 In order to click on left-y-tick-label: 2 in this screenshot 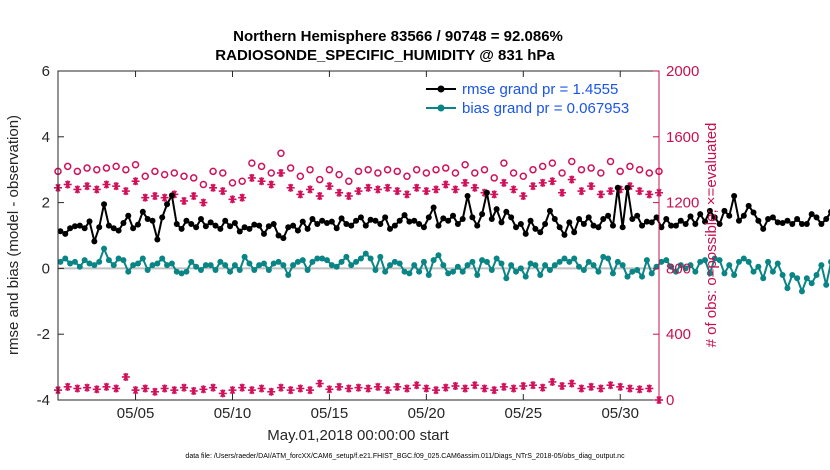, I will do `click(46, 203)`.